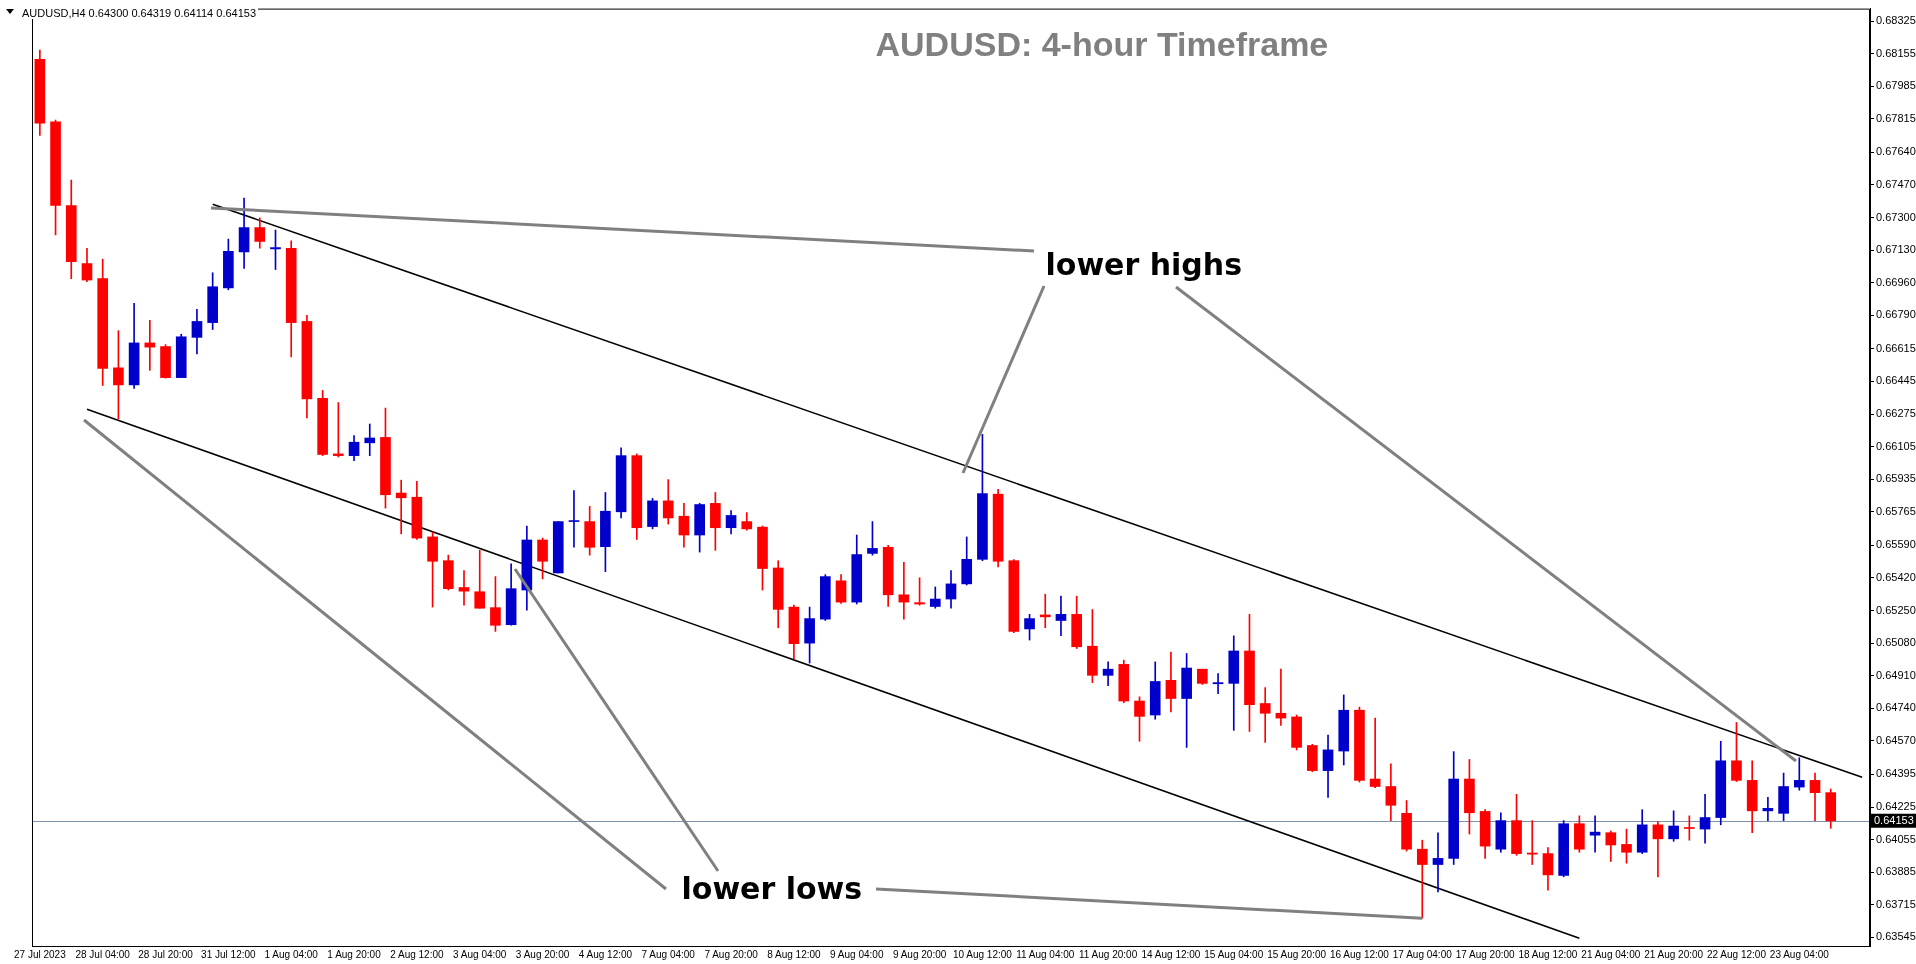  What do you see at coordinates (354, 954) in the screenshot?
I see `x-tick-label: 1 Aug 20:00` at bounding box center [354, 954].